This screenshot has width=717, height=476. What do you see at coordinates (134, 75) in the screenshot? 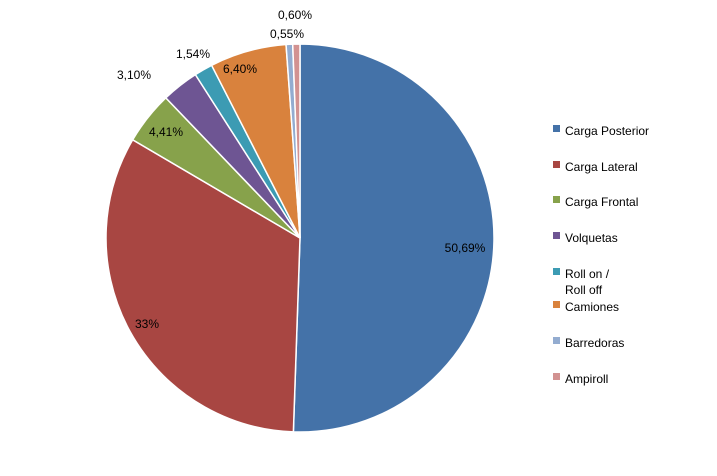
I see `data-label-volquetas: 3,10%` at bounding box center [134, 75].